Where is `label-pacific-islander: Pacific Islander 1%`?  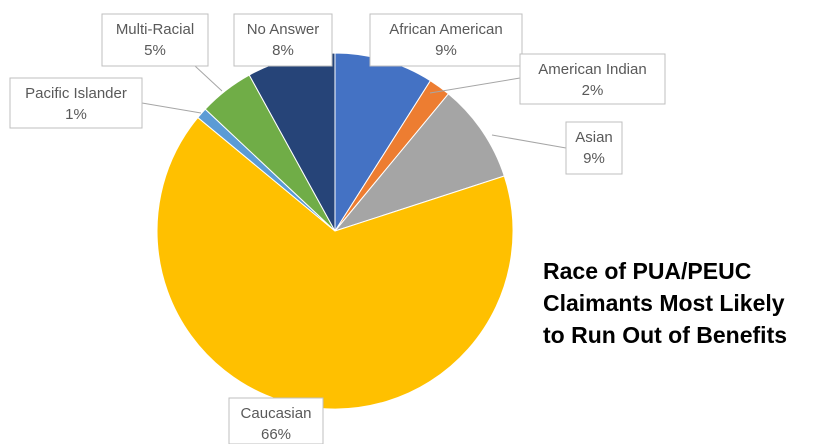 label-pacific-islander: Pacific Islander 1% is located at coordinates (76, 103).